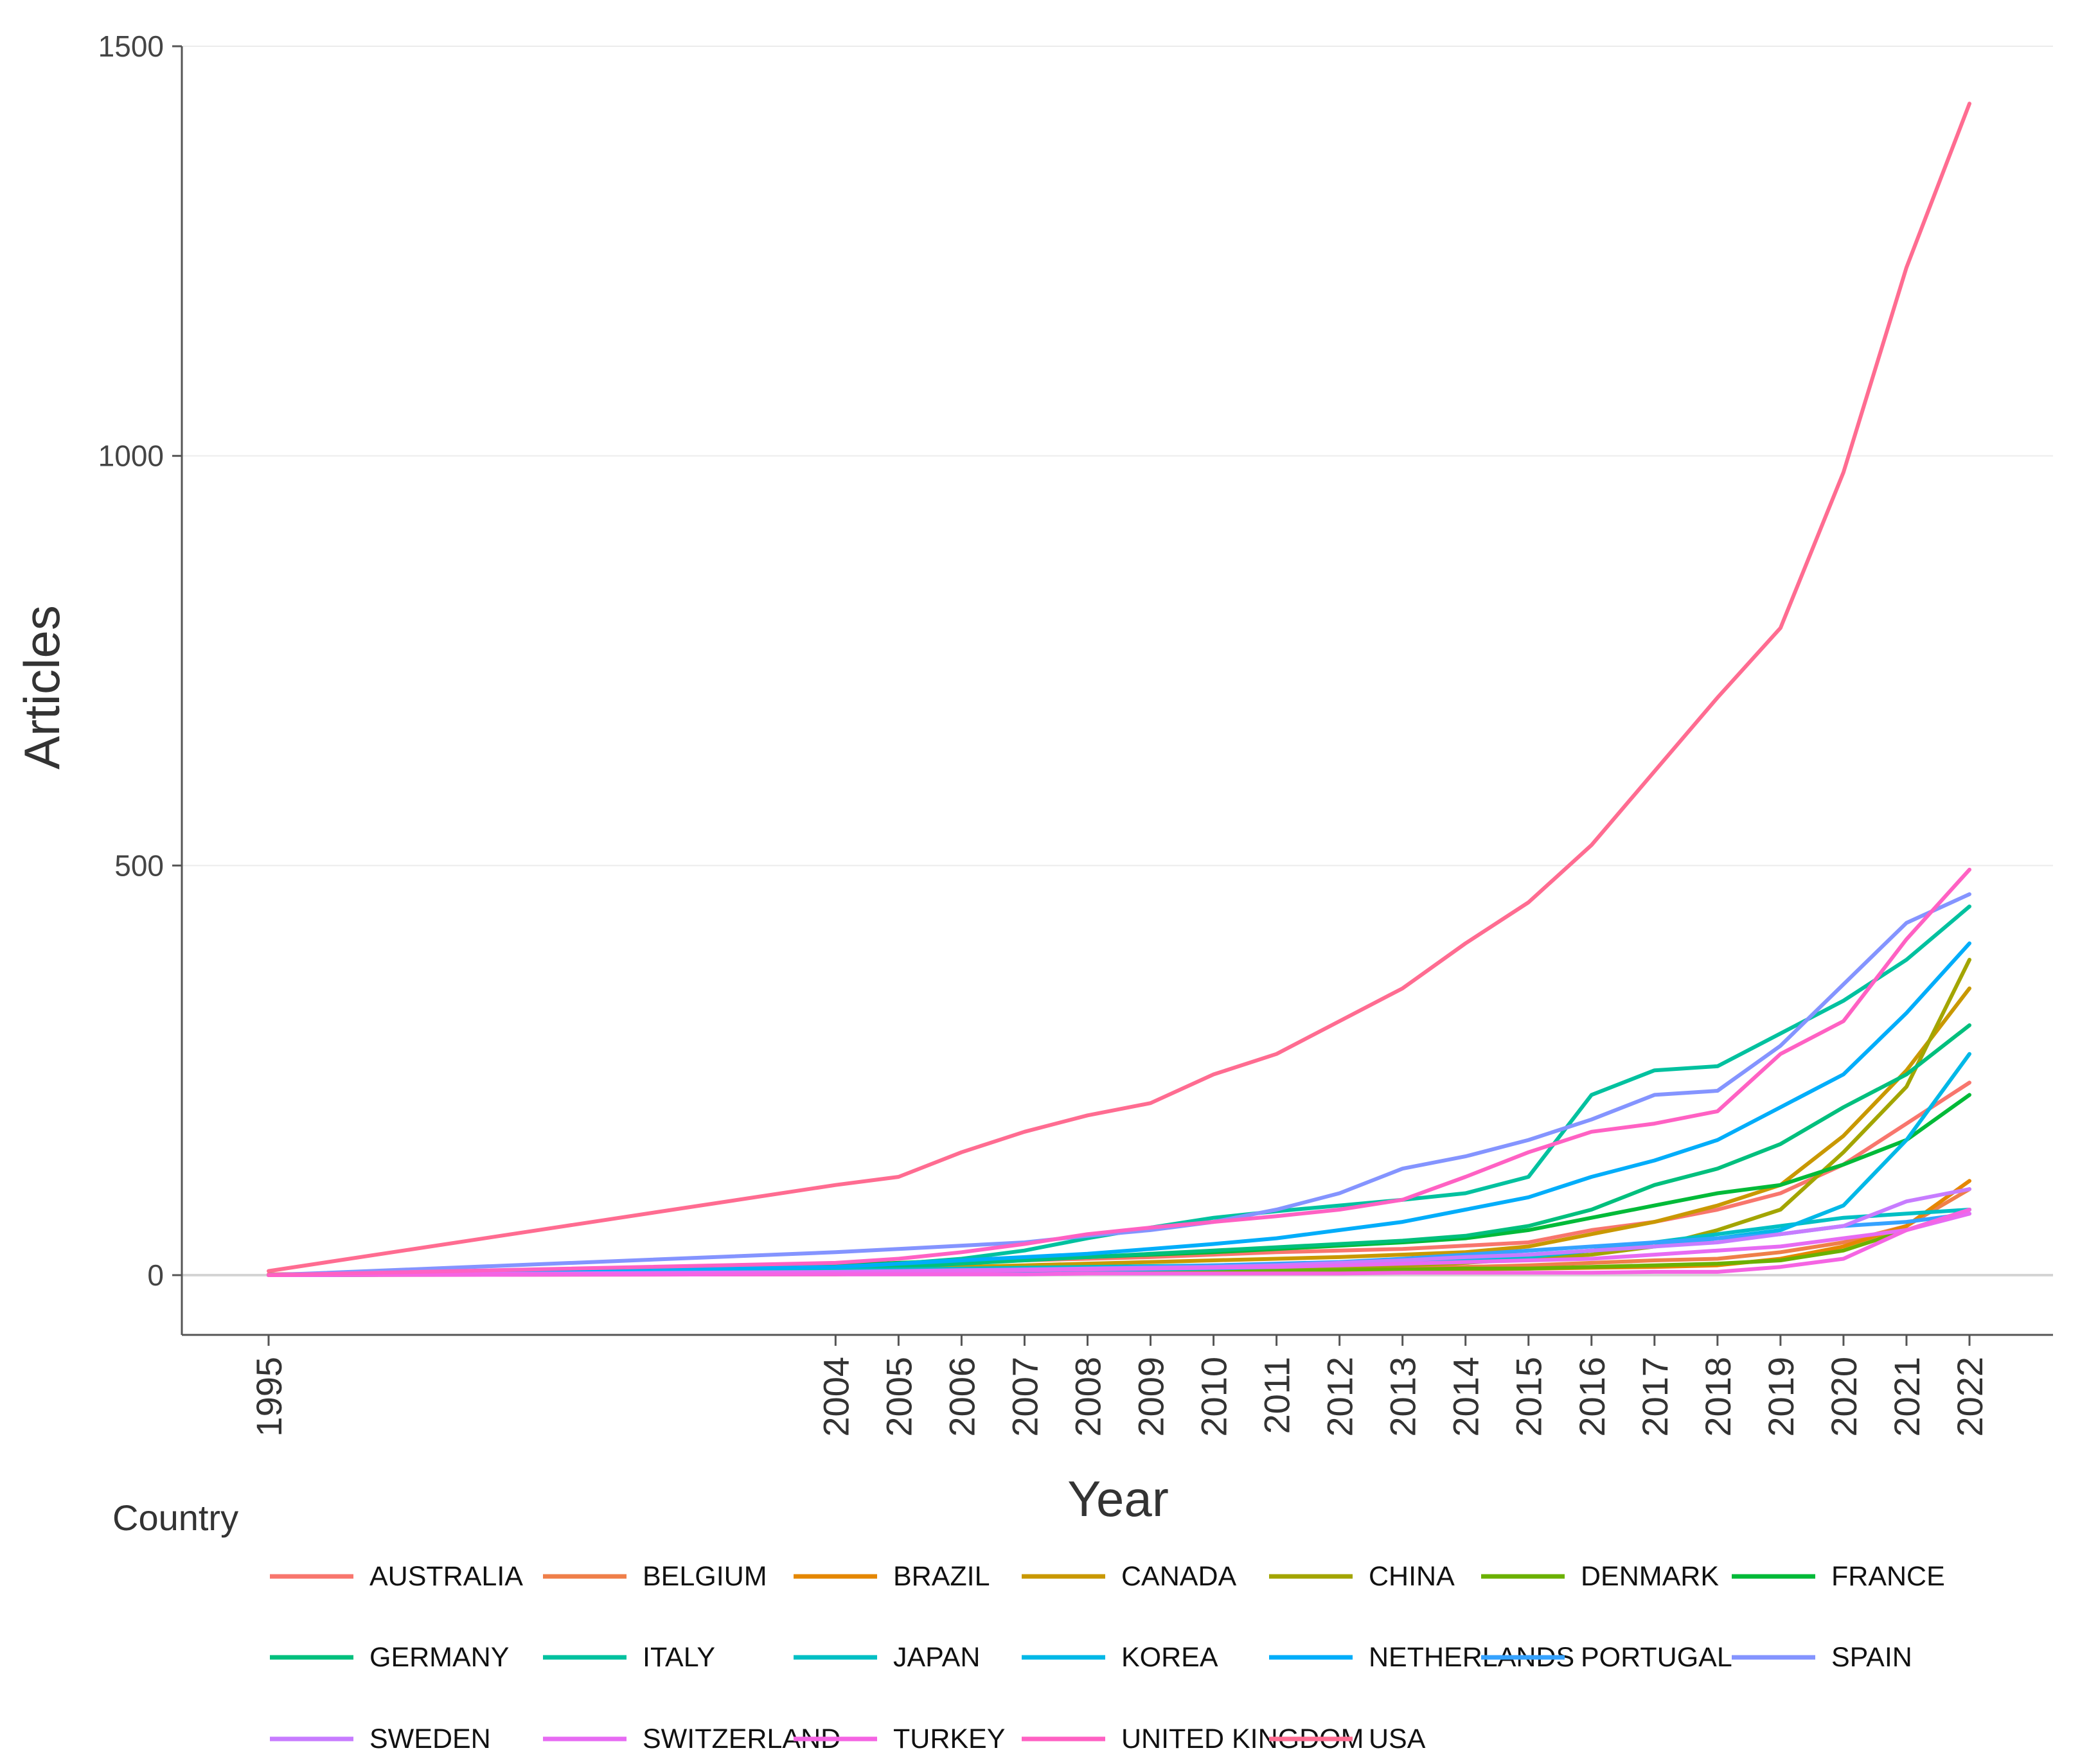 The image size is (2080, 1764). I want to click on legend-label-japan: JAPAN, so click(936, 1657).